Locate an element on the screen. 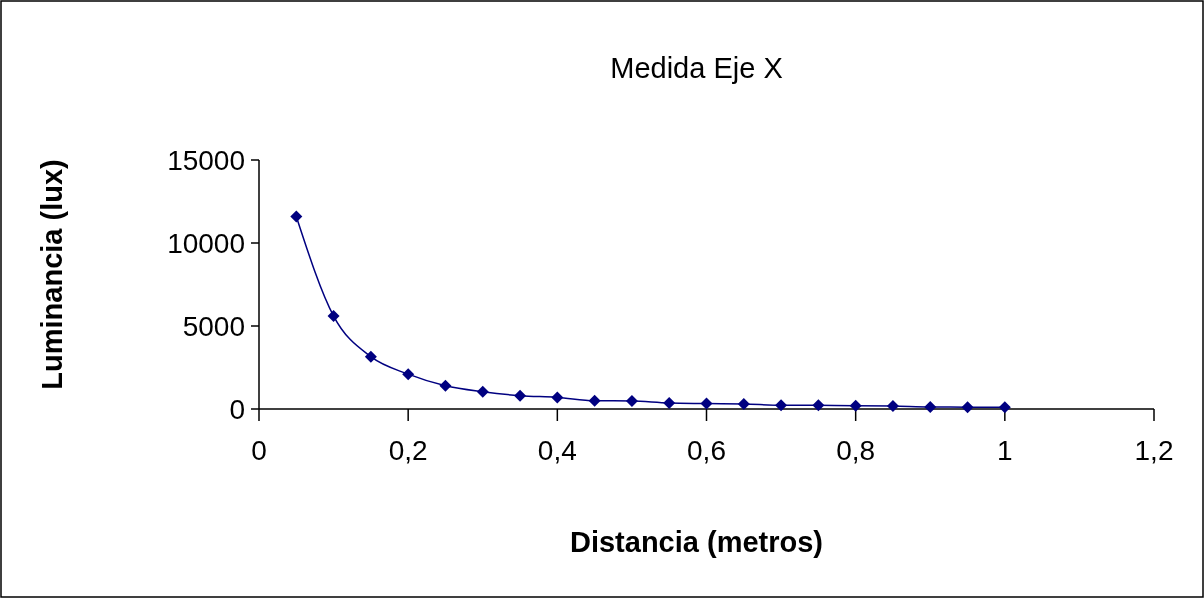 This screenshot has width=1204, height=598. y-tick-label: 0 is located at coordinates (237, 409).